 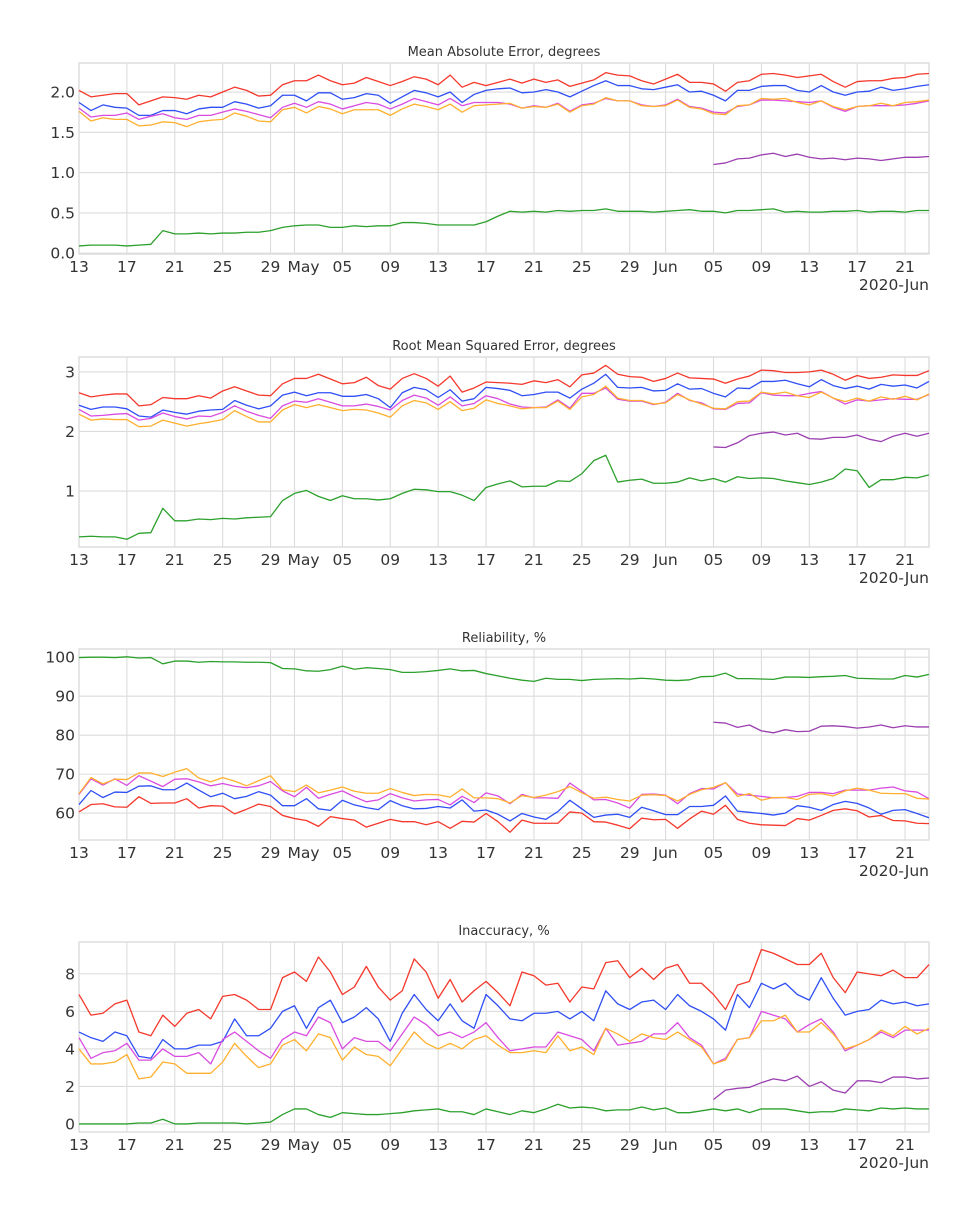 I want to click on y-tick-label: 60, so click(x=65, y=814).